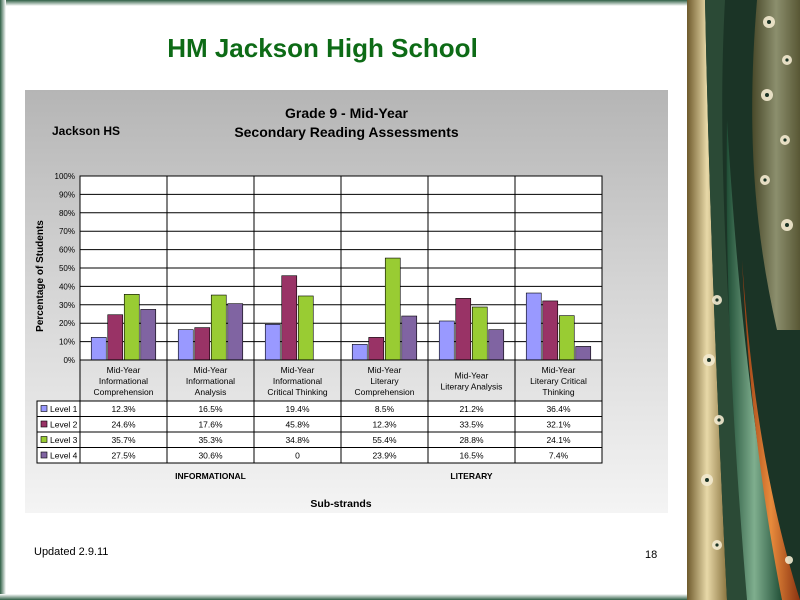 This screenshot has height=600, width=800. Describe the element at coordinates (471, 425) in the screenshot. I see `data-table-value: 33.5%` at that location.